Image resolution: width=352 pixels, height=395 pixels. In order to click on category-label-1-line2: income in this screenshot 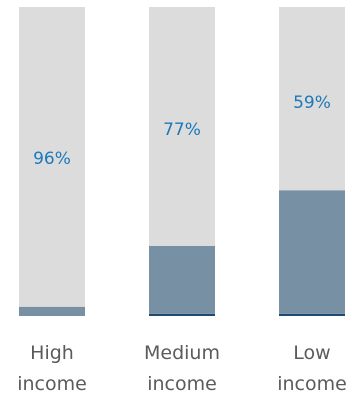, I will do `click(52, 384)`.